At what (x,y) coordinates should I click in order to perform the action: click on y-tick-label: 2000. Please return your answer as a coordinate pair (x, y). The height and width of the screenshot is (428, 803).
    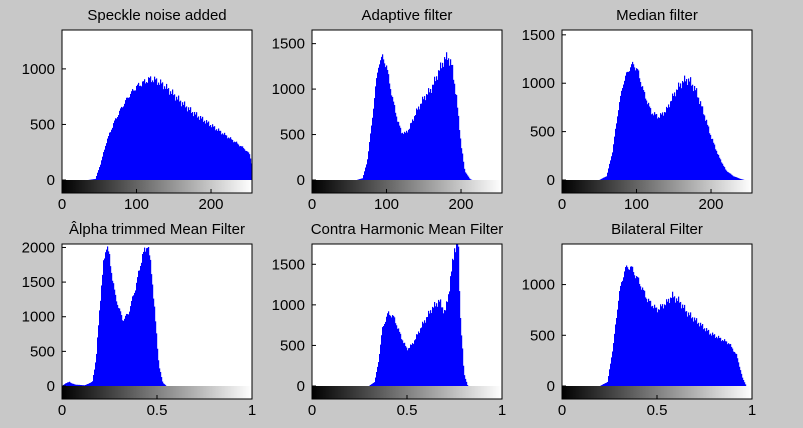
    Looking at the image, I should click on (38, 247).